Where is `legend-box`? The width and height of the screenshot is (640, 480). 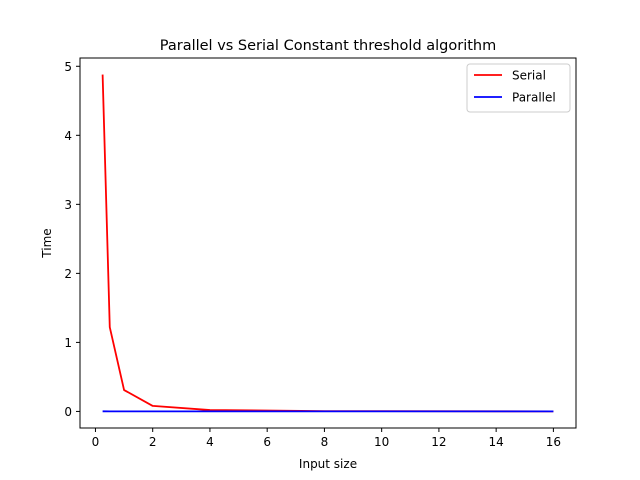 legend-box is located at coordinates (518, 88).